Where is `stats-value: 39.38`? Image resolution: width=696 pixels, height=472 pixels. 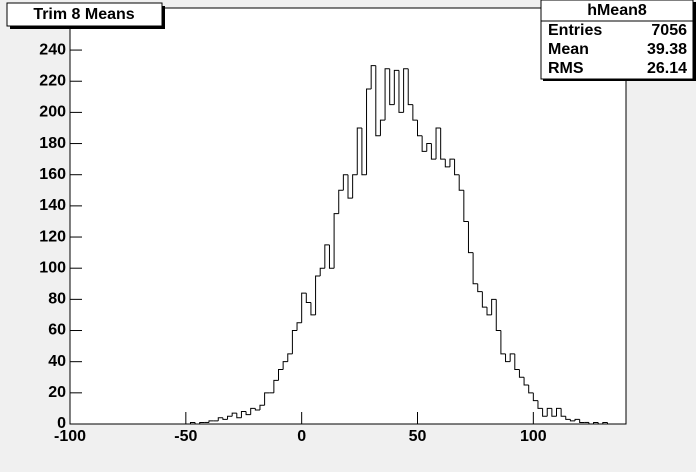
stats-value: 39.38 is located at coordinates (667, 49).